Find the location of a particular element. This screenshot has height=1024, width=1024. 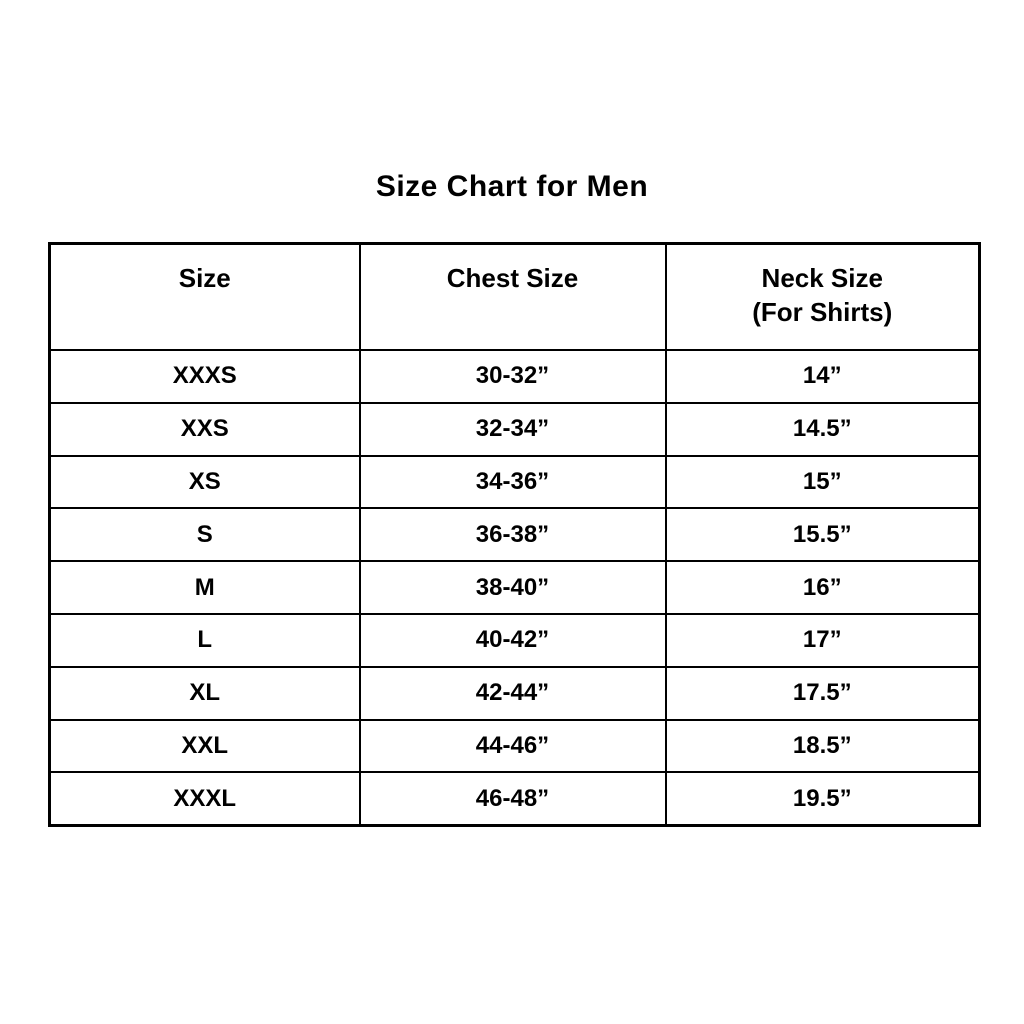

chest-size-cell: 34-36” is located at coordinates (512, 482).